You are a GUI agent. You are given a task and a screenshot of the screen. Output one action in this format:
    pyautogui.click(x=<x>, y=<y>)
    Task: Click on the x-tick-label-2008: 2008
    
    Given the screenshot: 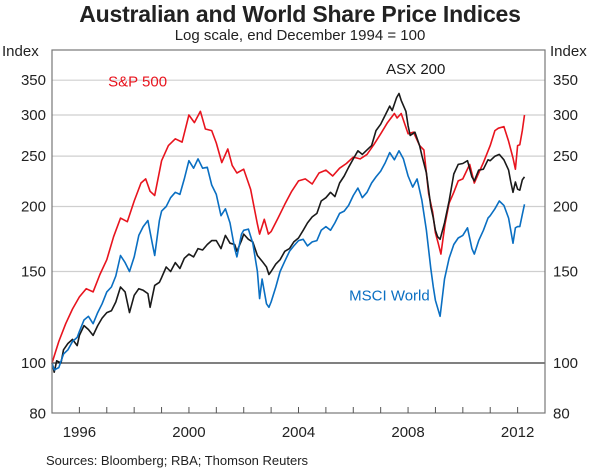 What is the action you would take?
    pyautogui.click(x=407, y=432)
    